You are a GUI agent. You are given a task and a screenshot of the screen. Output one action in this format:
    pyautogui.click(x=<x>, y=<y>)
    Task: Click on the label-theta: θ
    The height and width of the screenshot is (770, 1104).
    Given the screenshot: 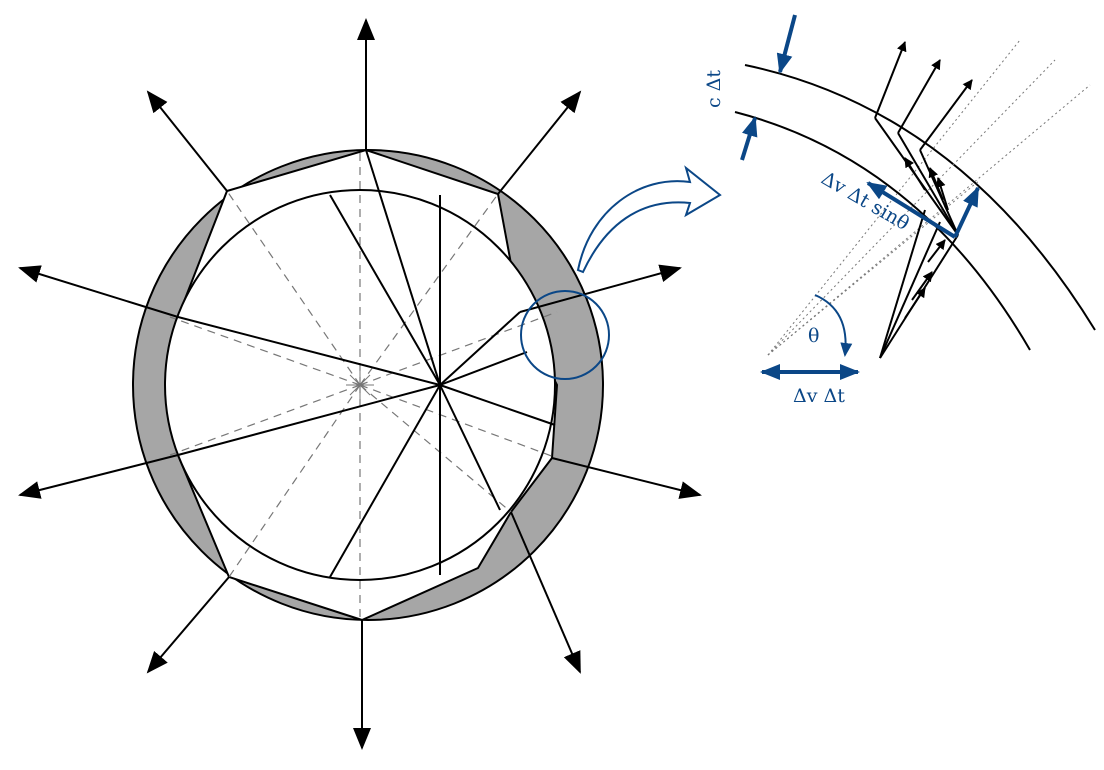 What is the action you would take?
    pyautogui.click(x=813, y=336)
    